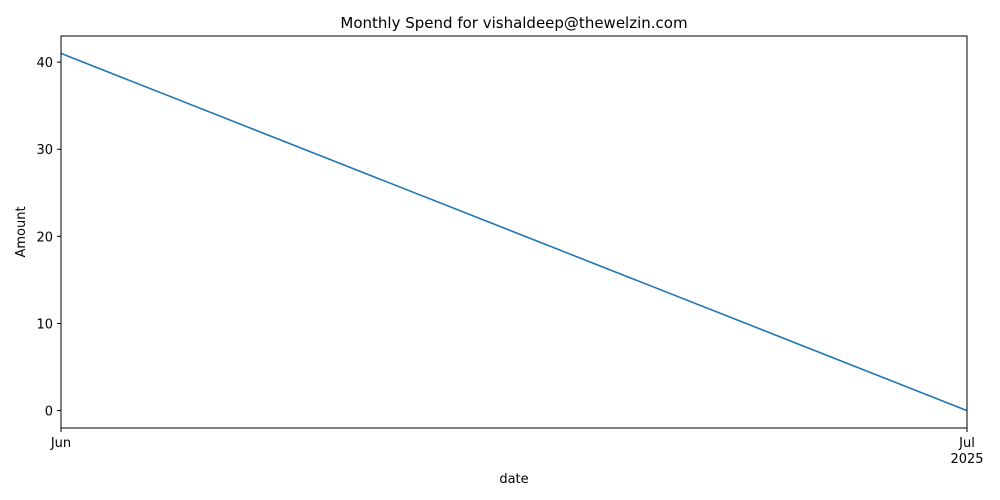 The height and width of the screenshot is (500, 1000). What do you see at coordinates (21, 231) in the screenshot?
I see `y-axis-label: Amount` at bounding box center [21, 231].